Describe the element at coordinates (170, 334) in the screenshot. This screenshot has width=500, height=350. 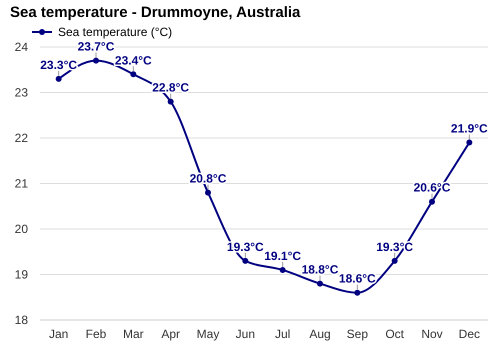
I see `x-tick-label: Apr` at that location.